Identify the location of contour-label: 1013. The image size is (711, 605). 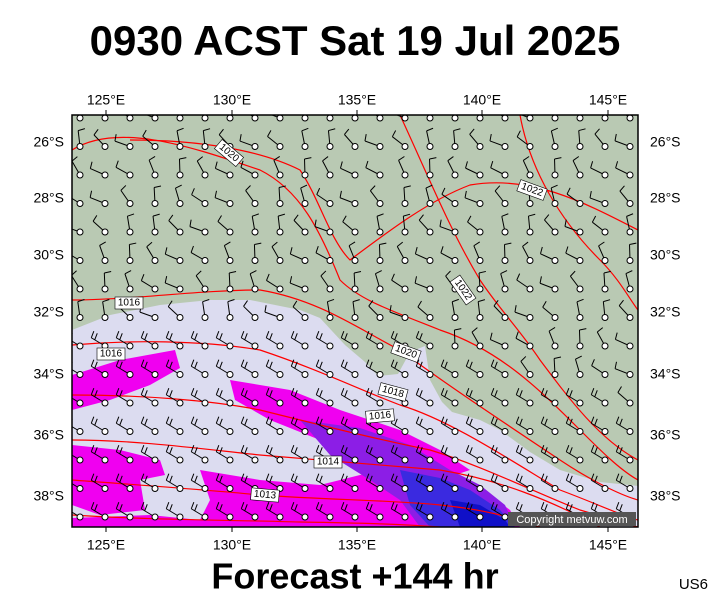
(265, 495).